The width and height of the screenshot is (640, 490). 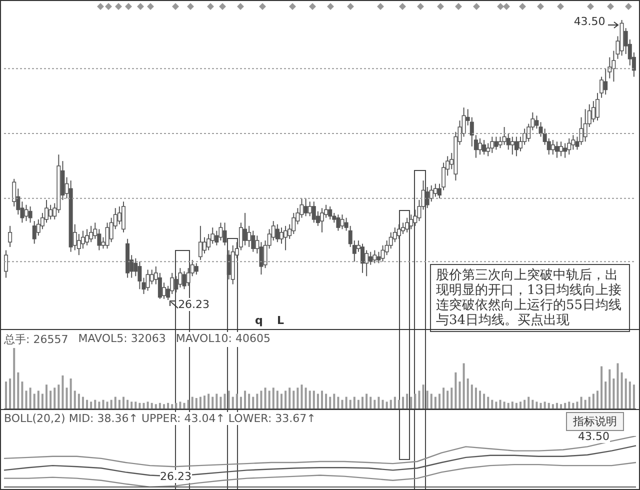 What do you see at coordinates (280, 320) in the screenshot?
I see `text: L` at bounding box center [280, 320].